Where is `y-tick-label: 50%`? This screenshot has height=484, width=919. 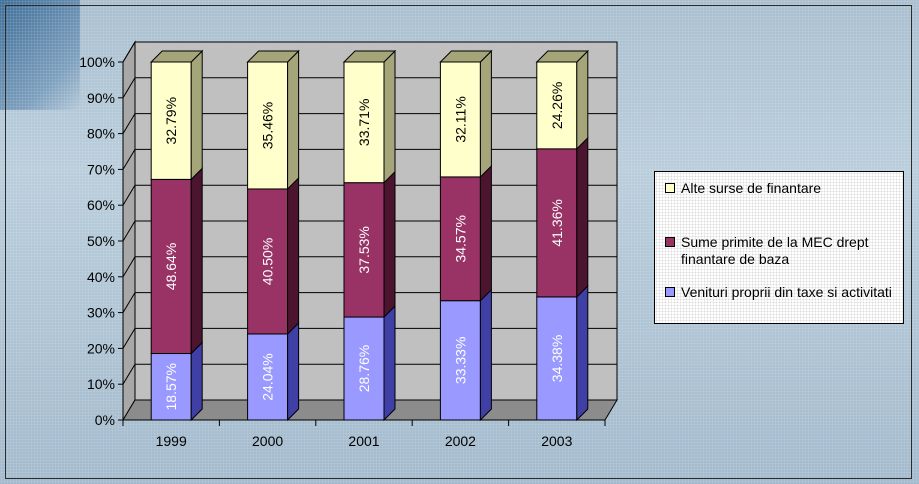 y-tick-label: 50% is located at coordinates (101, 241).